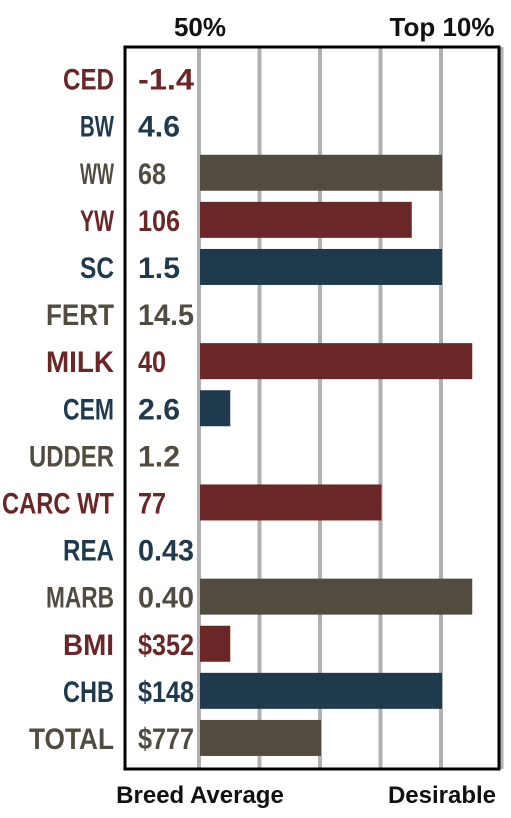 The width and height of the screenshot is (511, 818). What do you see at coordinates (442, 795) in the screenshot?
I see `bottom-label-desirable: Desirable` at bounding box center [442, 795].